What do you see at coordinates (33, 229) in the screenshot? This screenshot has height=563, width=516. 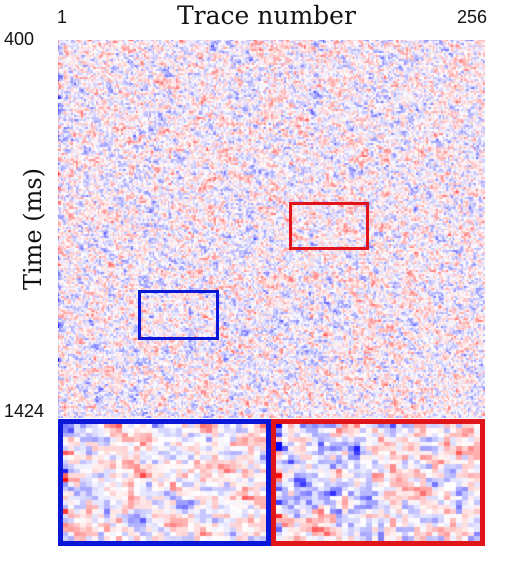 I see `y-axis-label: Time (ms)` at bounding box center [33, 229].